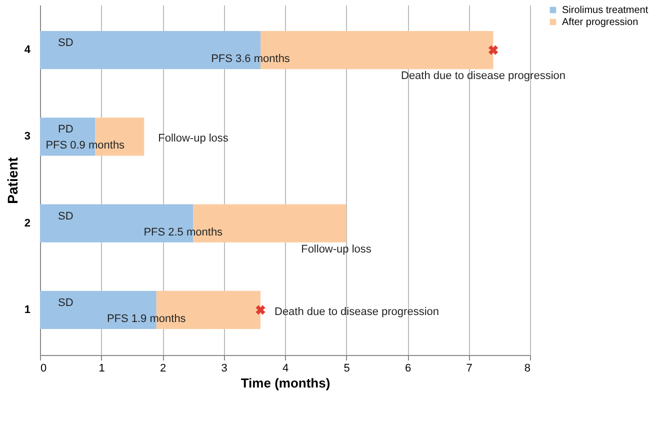 Image resolution: width=665 pixels, height=429 pixels. Describe the element at coordinates (101, 368) in the screenshot. I see `x-tick-label: 1` at that location.